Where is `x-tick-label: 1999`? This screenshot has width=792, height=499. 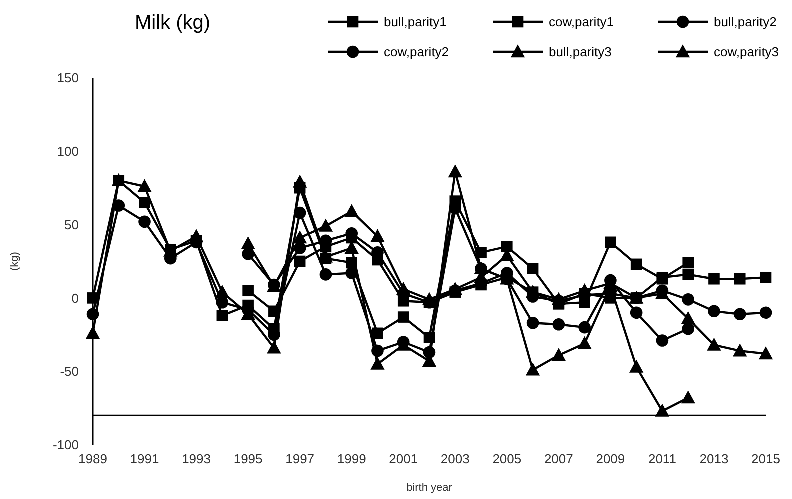 x-tick-label: 1999 is located at coordinates (351, 459).